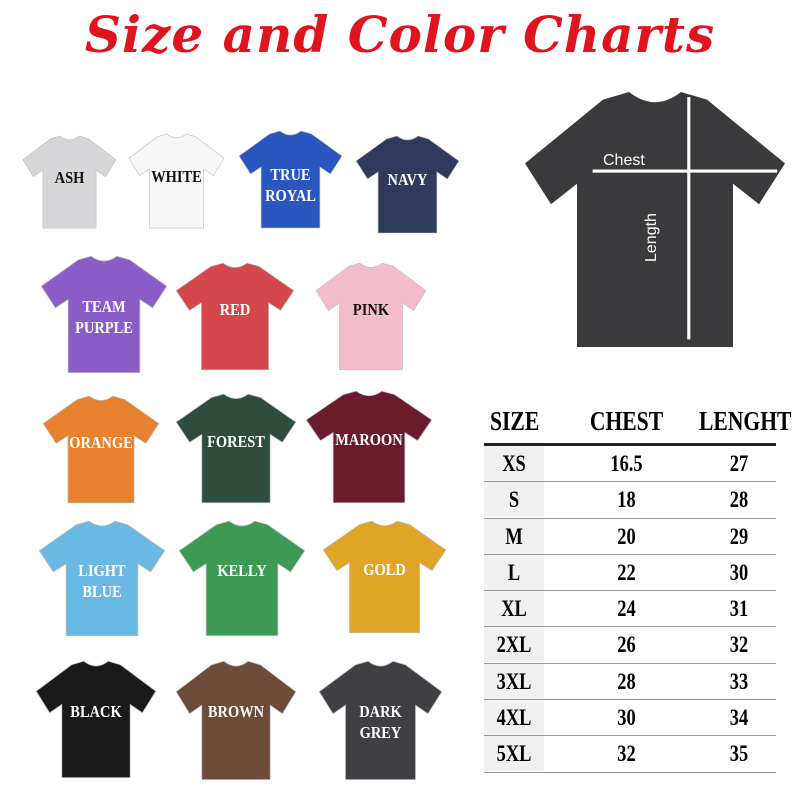 The width and height of the screenshot is (800, 800). Describe the element at coordinates (739, 681) in the screenshot. I see `length-cell: 33` at that location.